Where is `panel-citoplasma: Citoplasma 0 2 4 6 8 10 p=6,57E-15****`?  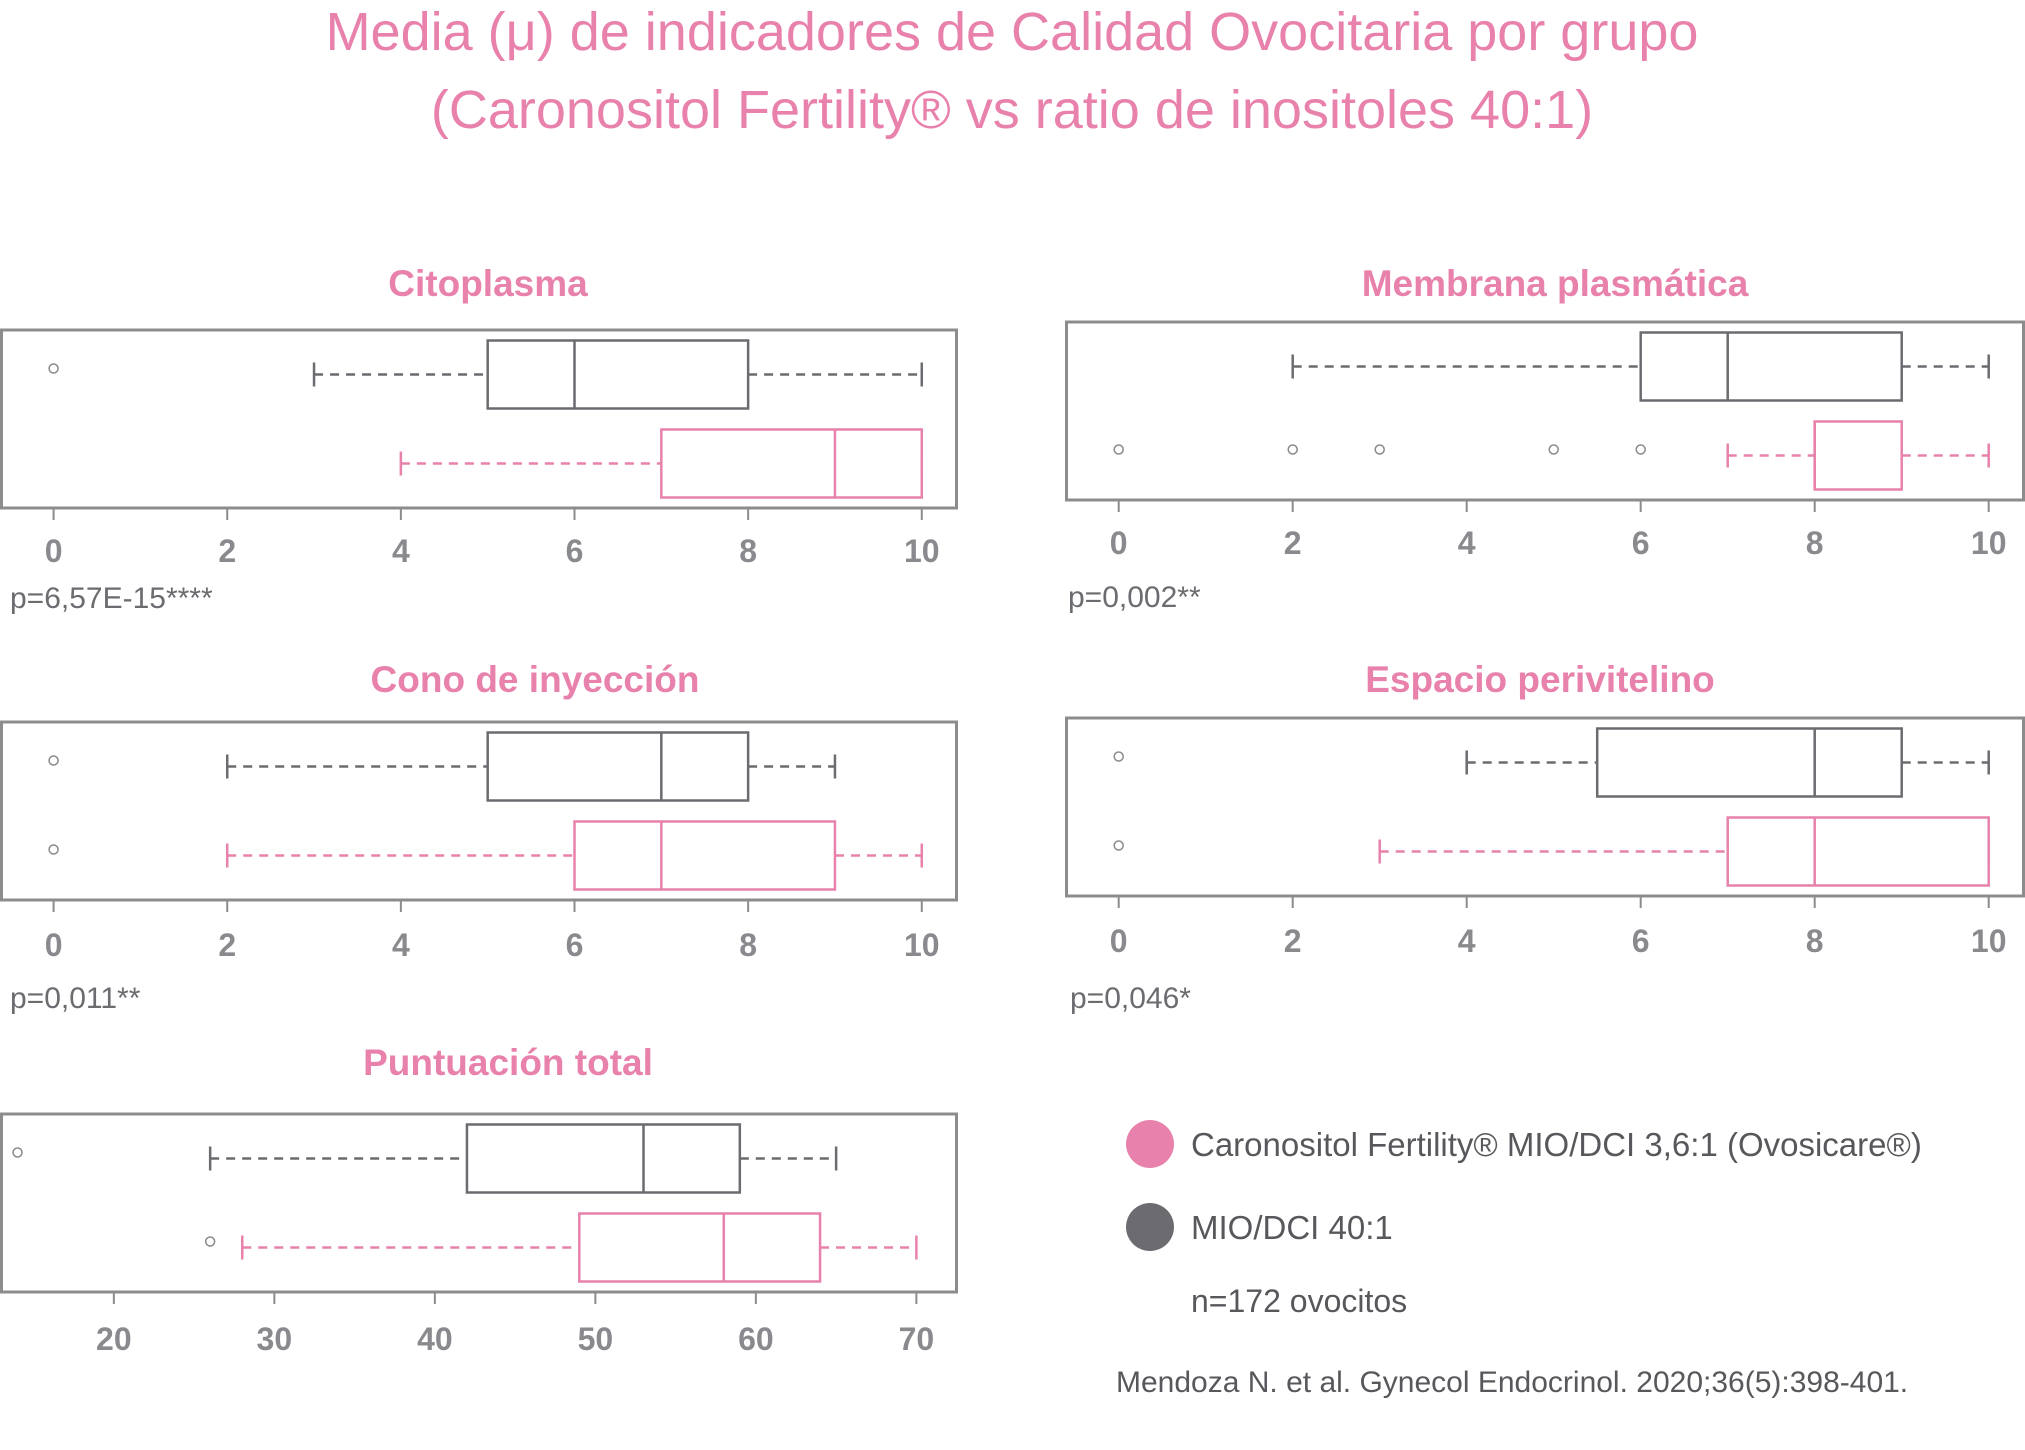
panel-citoplasma: Citoplasma 0 2 4 6 8 10 p=6,57E-15**** is located at coordinates (479, 439).